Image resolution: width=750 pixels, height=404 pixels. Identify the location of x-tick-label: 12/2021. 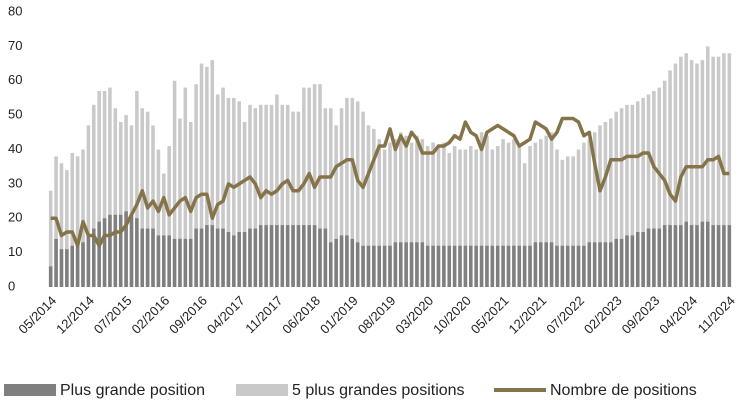
(528, 315).